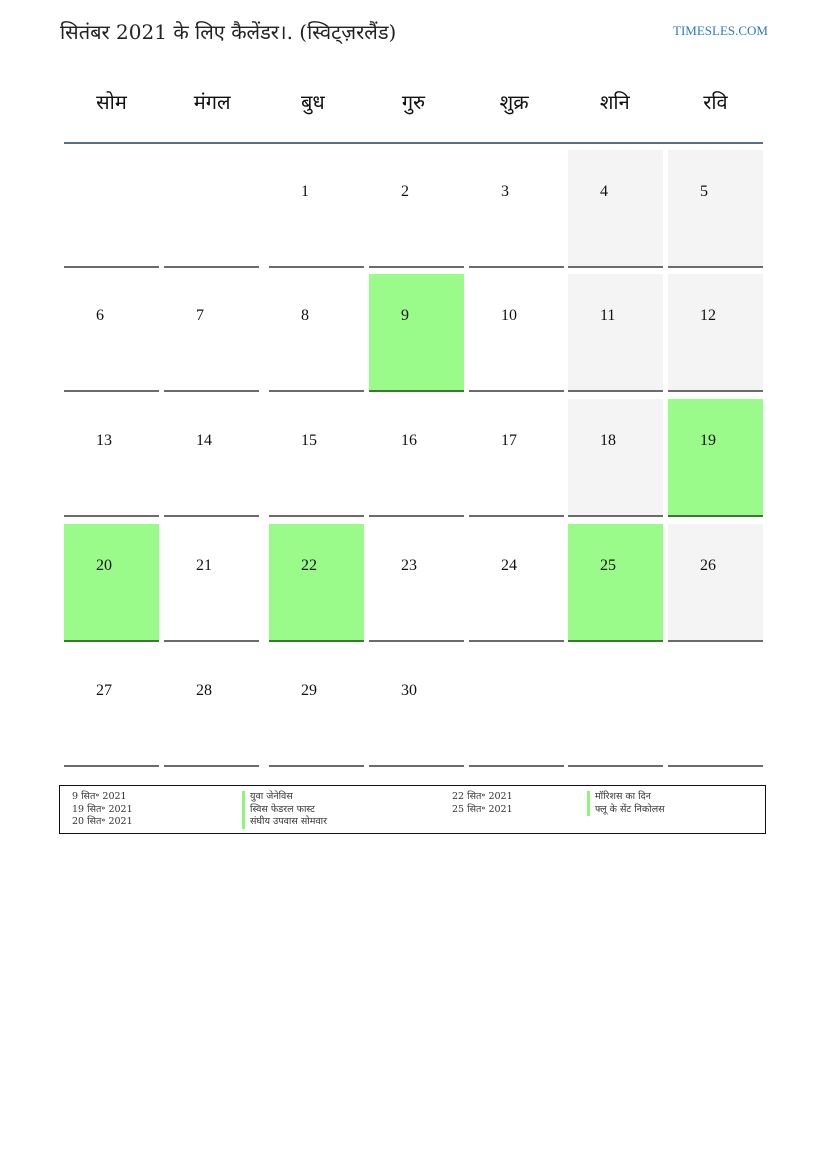 The image size is (827, 1169). What do you see at coordinates (211, 583) in the screenshot?
I see `day-cell: 21` at bounding box center [211, 583].